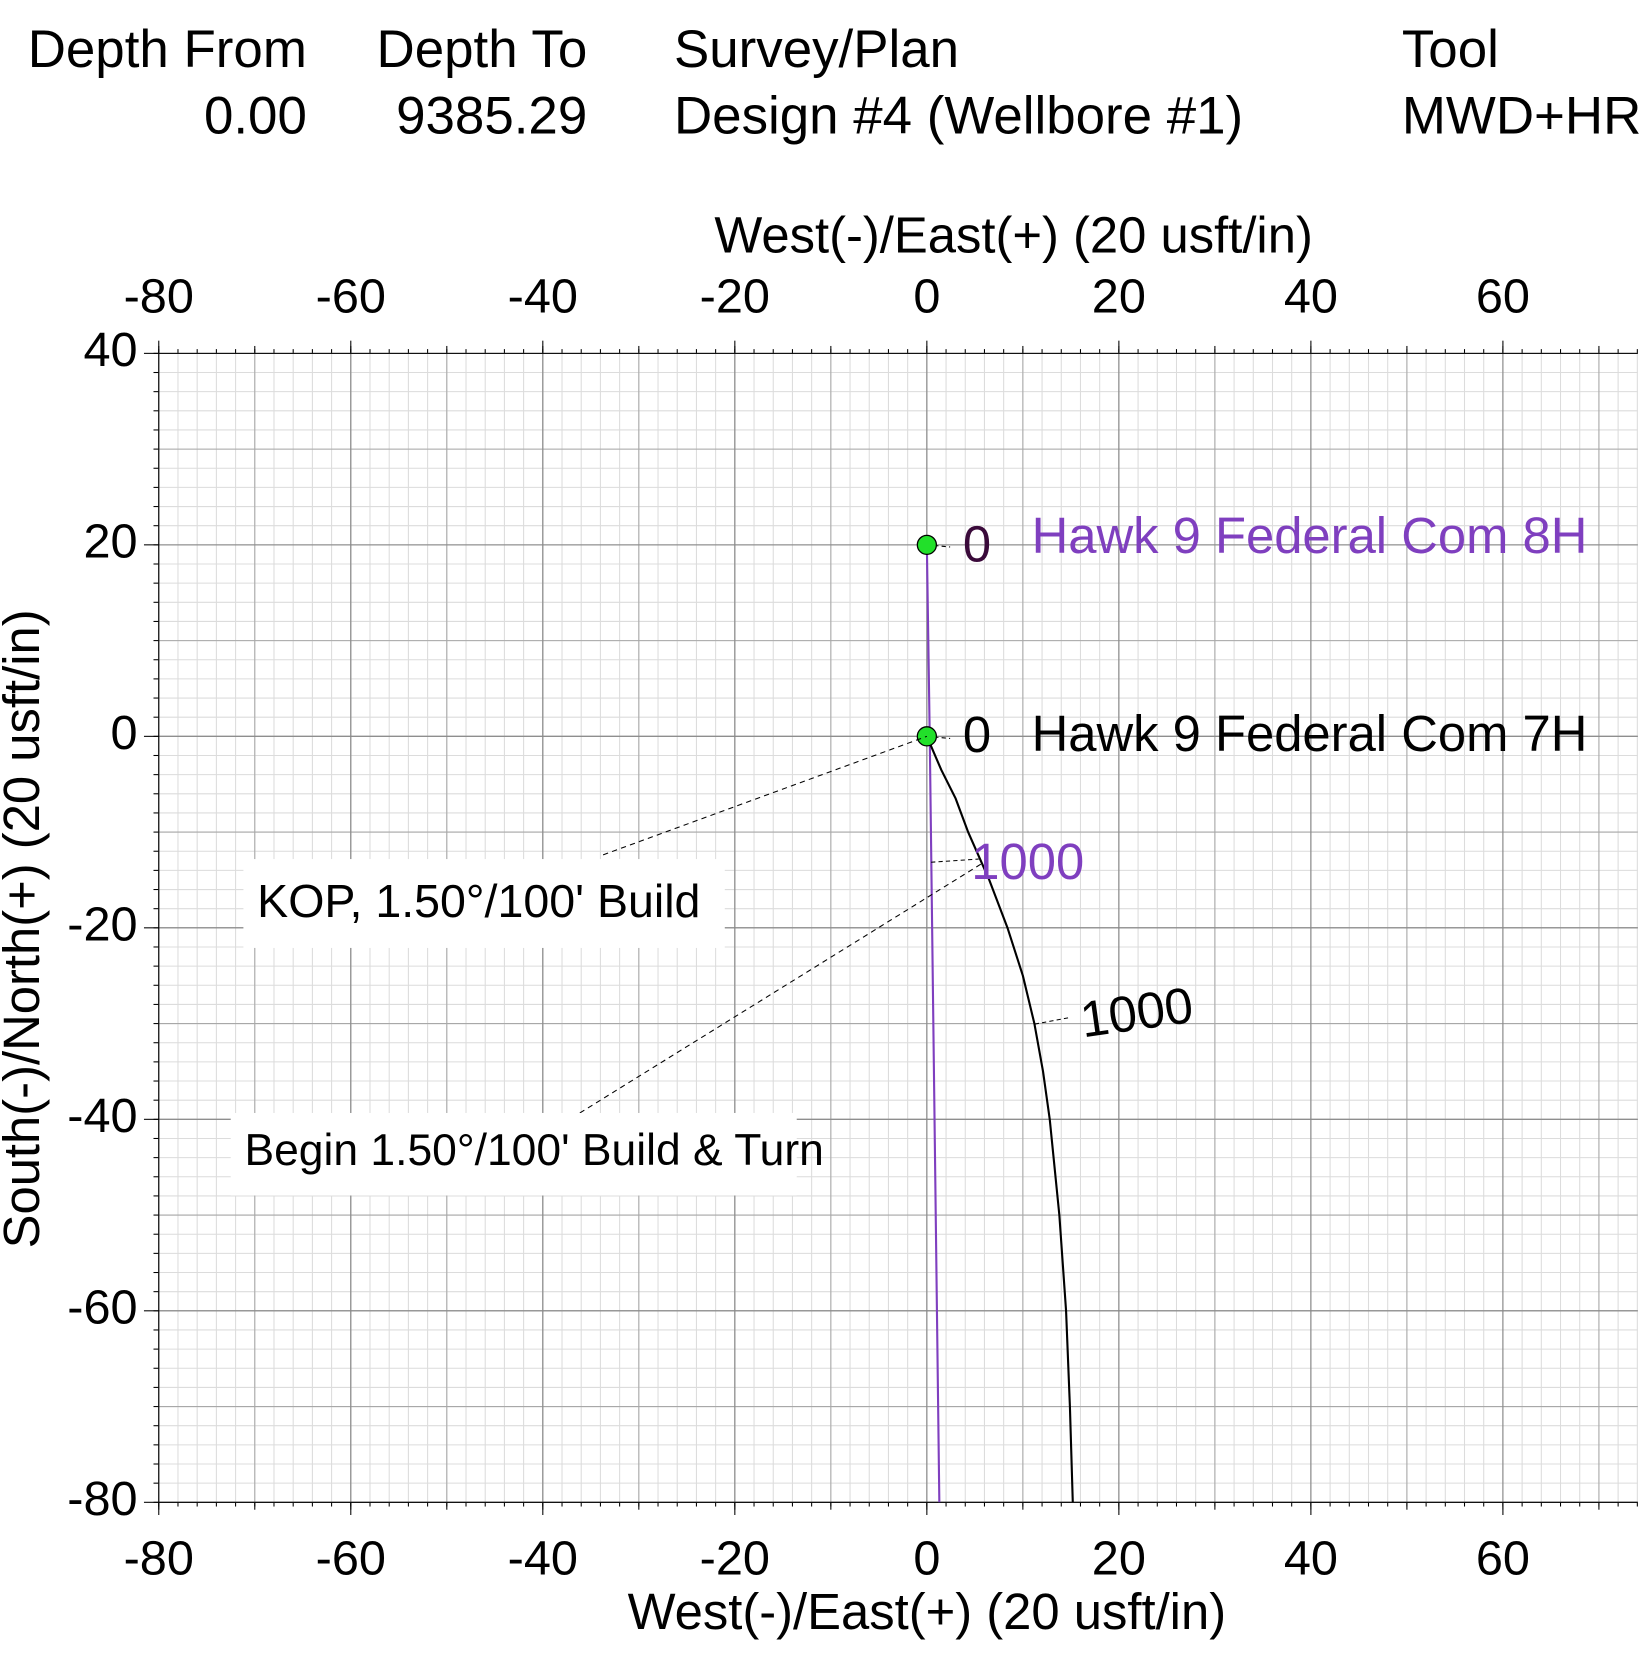 The image size is (1640, 1661). What do you see at coordinates (958, 116) in the screenshot?
I see `header-value: Design #4 (Wellbore #1)` at bounding box center [958, 116].